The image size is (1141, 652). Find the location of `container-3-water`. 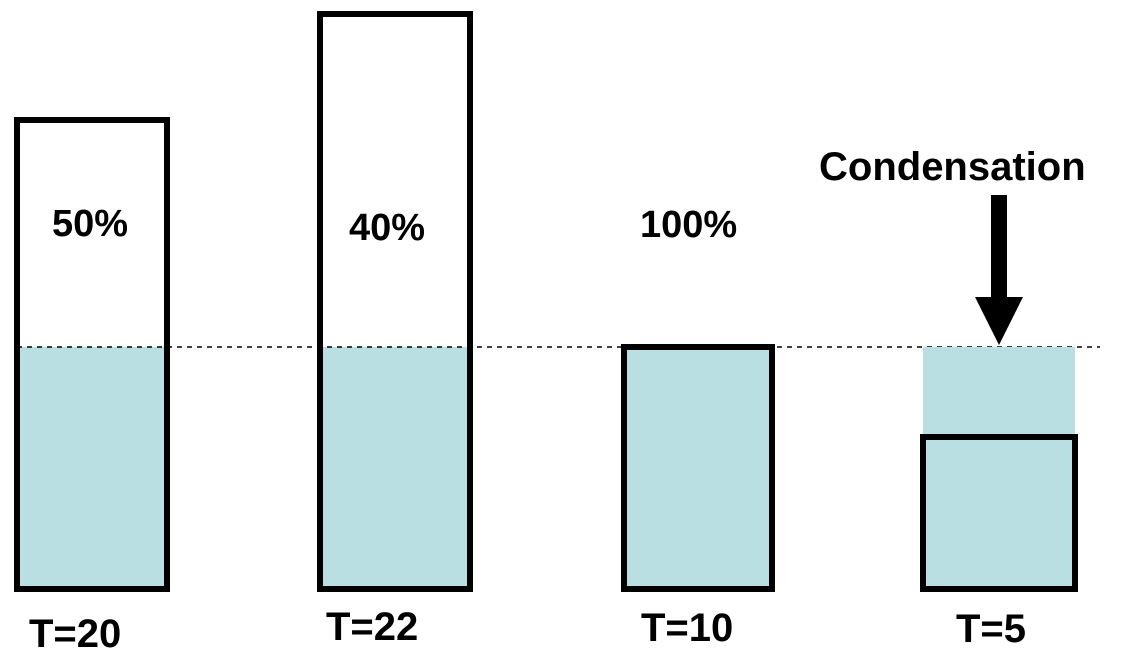

container-3-water is located at coordinates (698, 468).